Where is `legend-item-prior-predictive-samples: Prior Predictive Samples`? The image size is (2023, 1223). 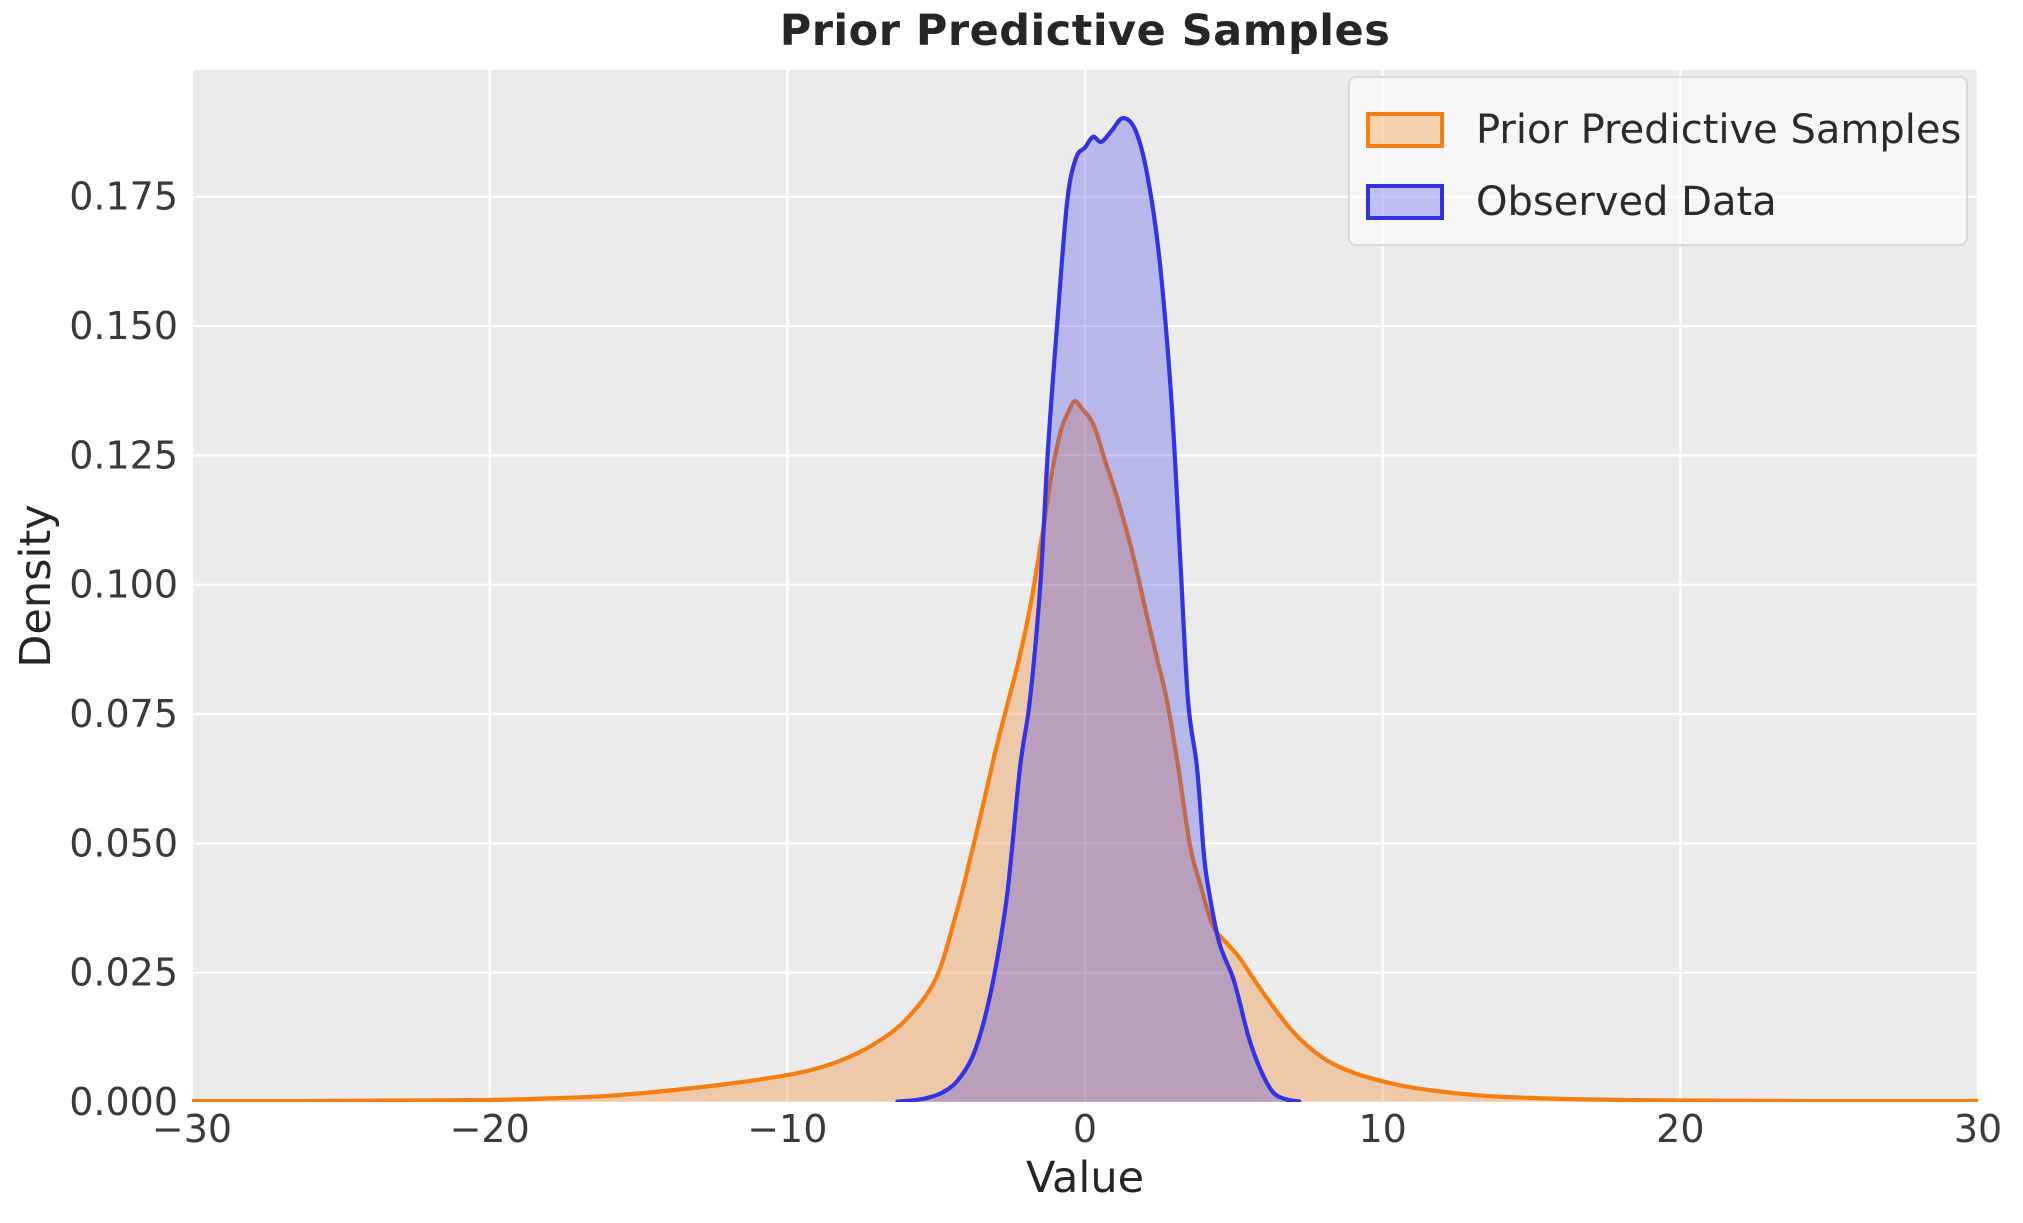 legend-item-prior-predictive-samples: Prior Predictive Samples is located at coordinates (1663, 130).